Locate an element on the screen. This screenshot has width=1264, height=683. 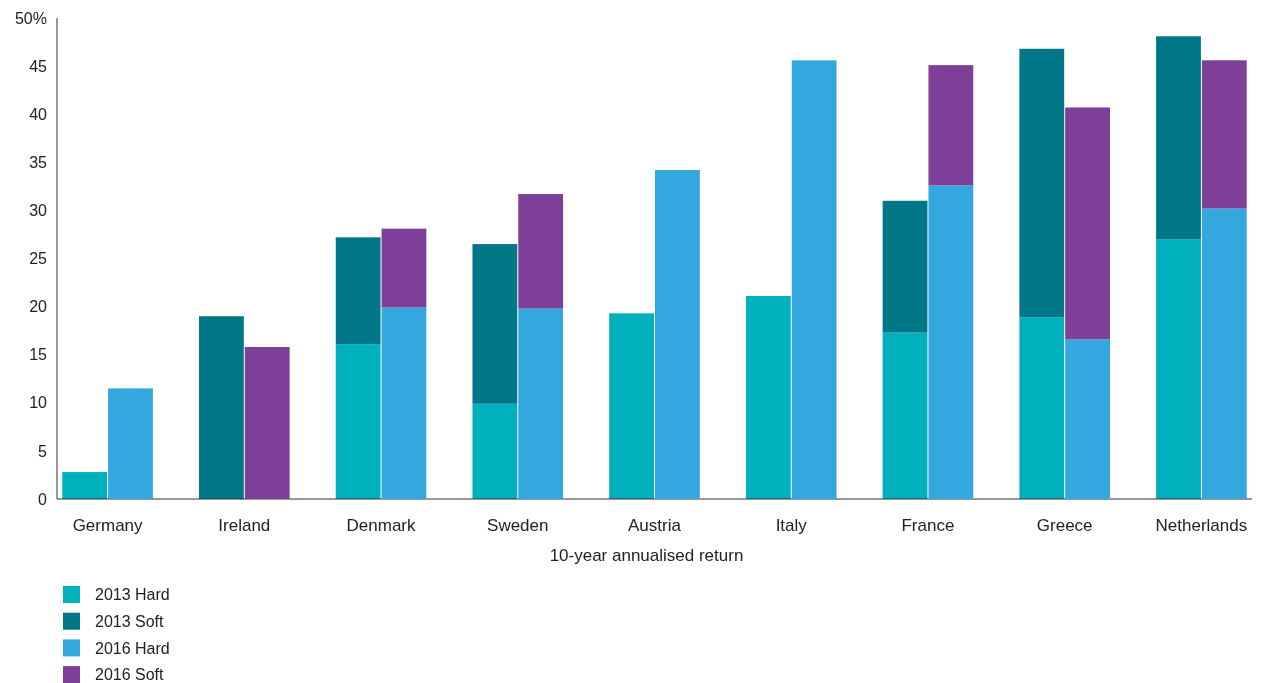
legend-label: 2016 Soft is located at coordinates (130, 674).